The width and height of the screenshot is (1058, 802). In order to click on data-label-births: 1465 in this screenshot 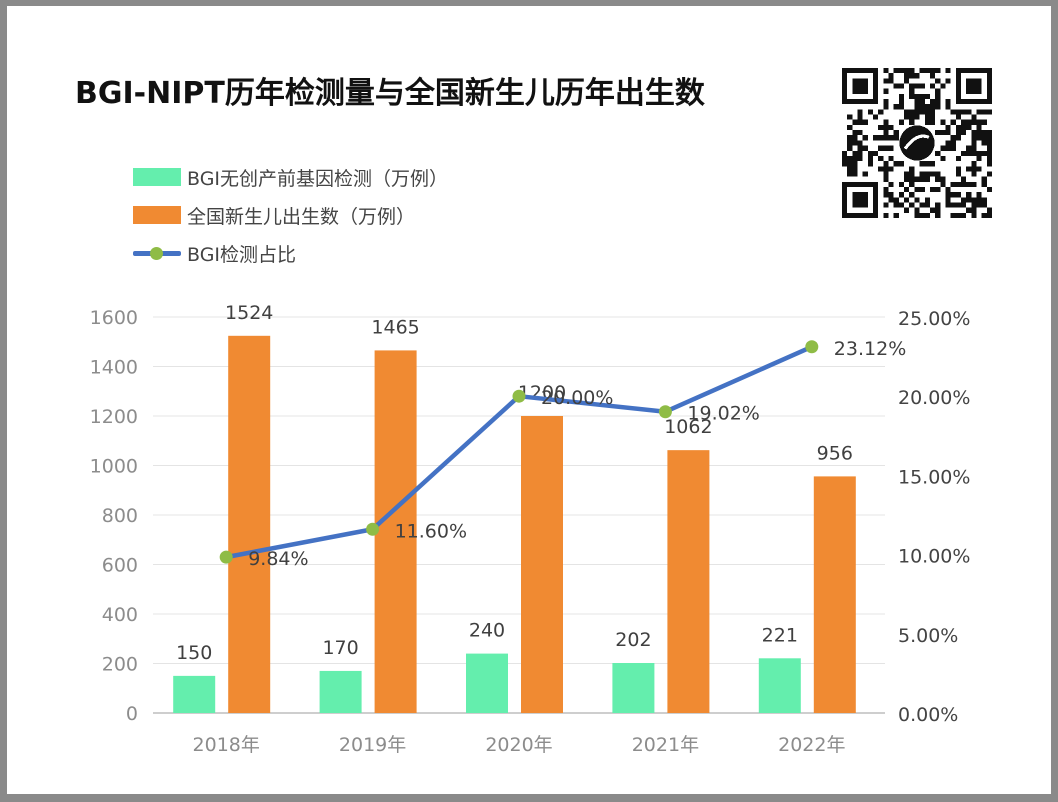, I will do `click(395, 327)`.